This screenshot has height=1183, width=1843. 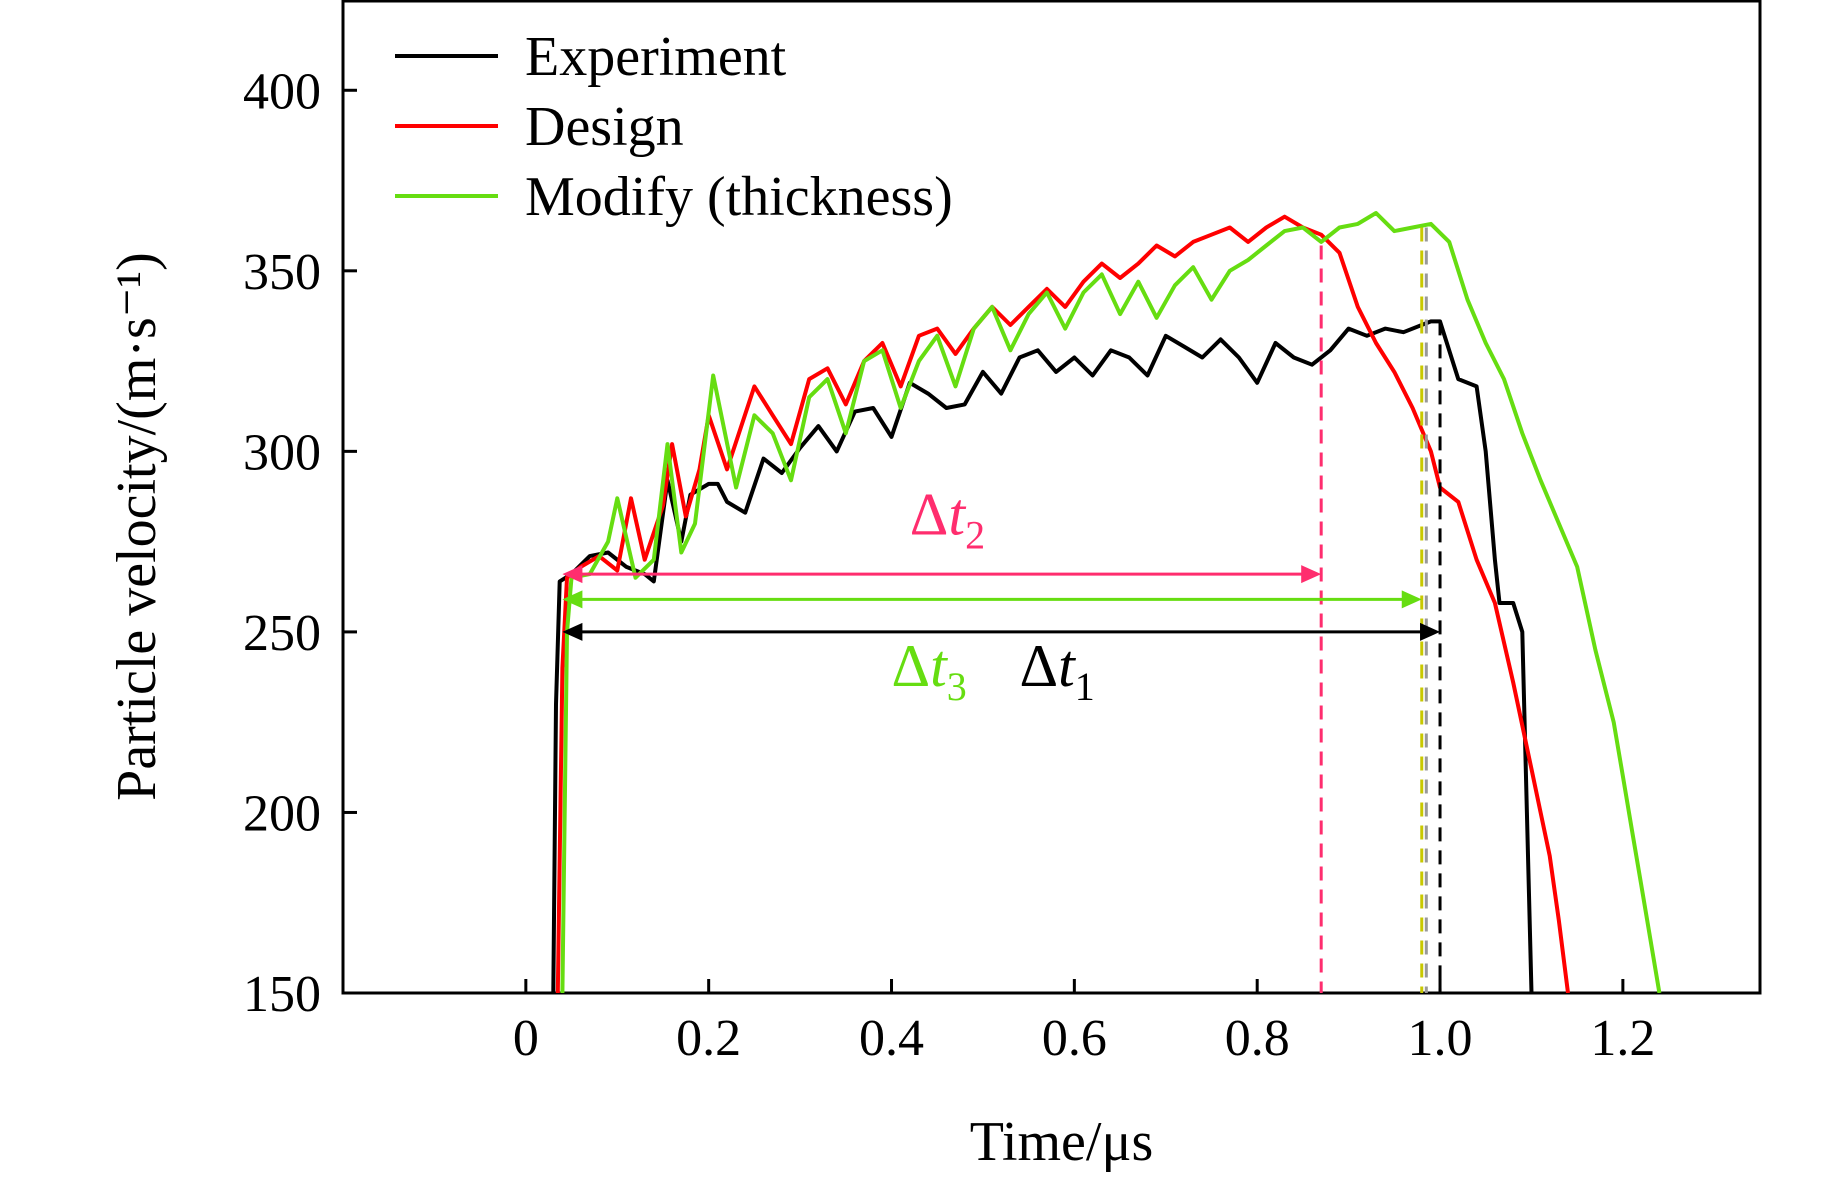 I want to click on legend-label: Experiment, so click(x=656, y=57).